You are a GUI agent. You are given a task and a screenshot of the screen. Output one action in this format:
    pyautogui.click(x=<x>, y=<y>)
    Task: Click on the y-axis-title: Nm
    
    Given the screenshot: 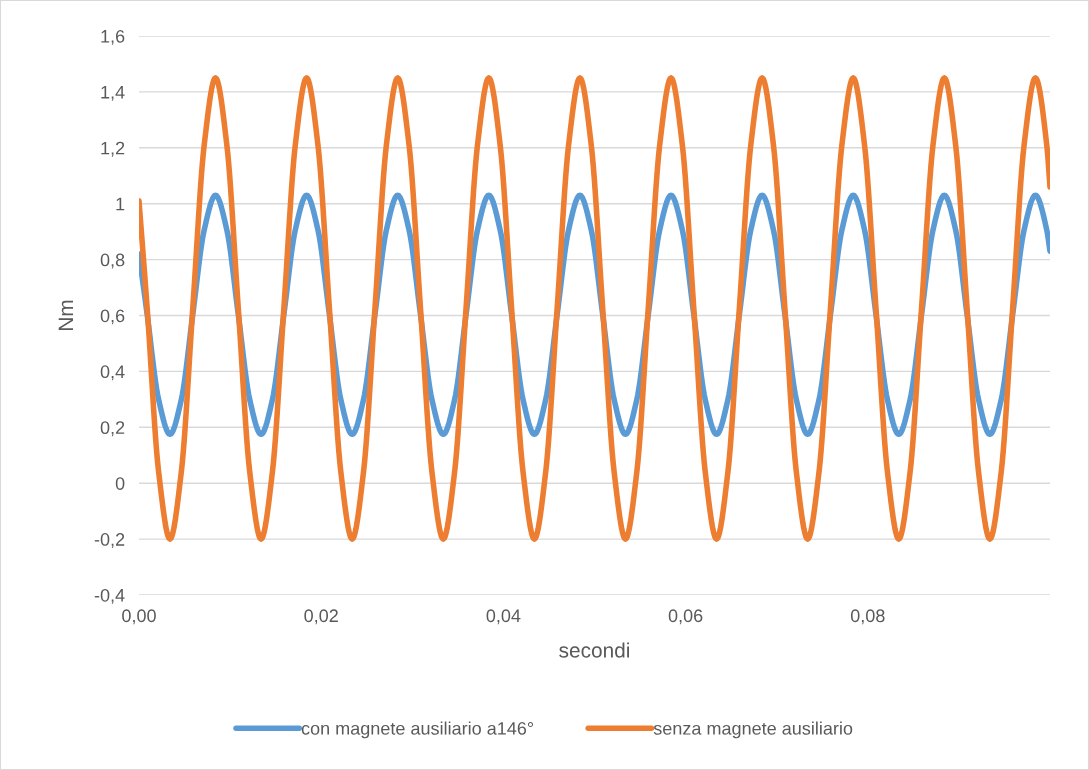 What is the action you would take?
    pyautogui.click(x=66, y=315)
    